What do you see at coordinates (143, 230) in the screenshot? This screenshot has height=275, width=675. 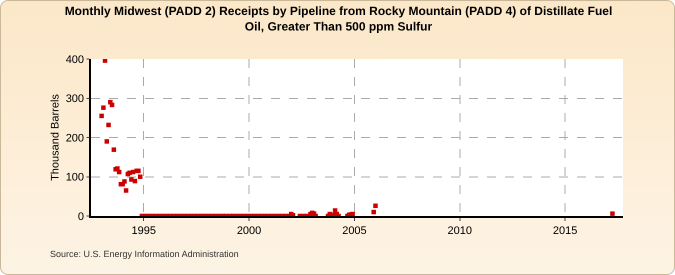 I see `x-tick-label: 1995` at bounding box center [143, 230].